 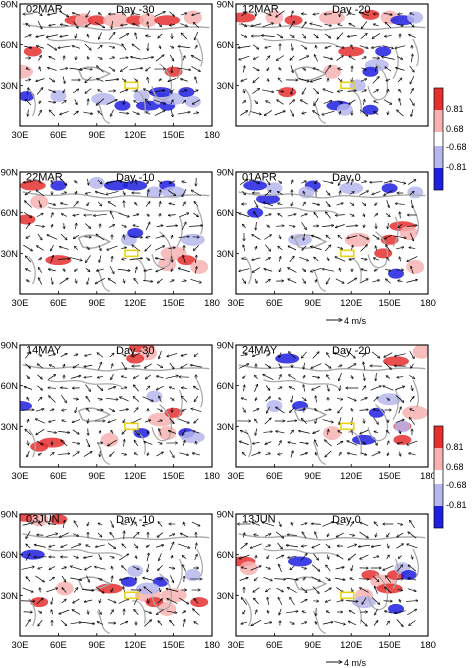 What do you see at coordinates (326, 239) in the screenshot?
I see `map-panel: 01APR Day 0 90N 60N 30N 30E 60E 90E 120E 150E 180` at bounding box center [326, 239].